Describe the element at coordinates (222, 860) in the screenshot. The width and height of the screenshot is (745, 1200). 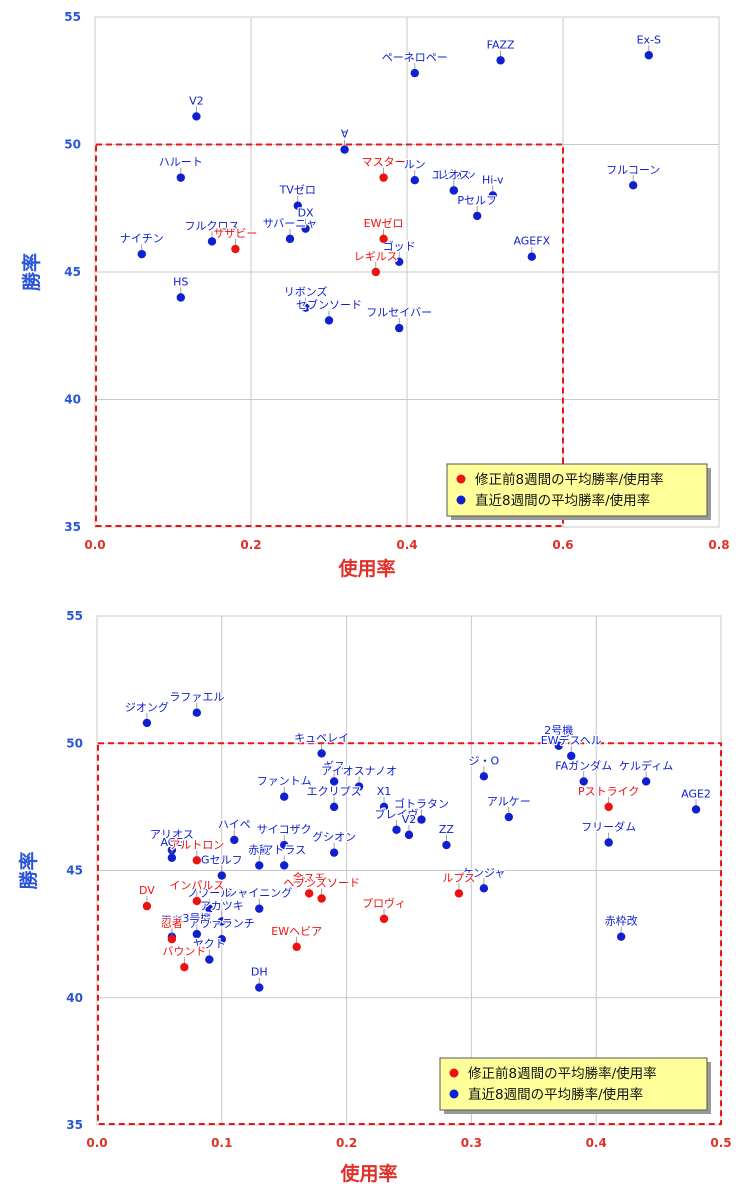
I see `data-label: Gセルフ` at that location.